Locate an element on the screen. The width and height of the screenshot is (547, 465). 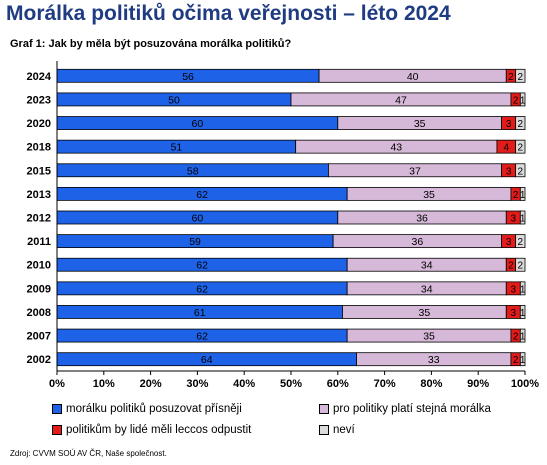
category-label: 2020 is located at coordinates (39, 124).